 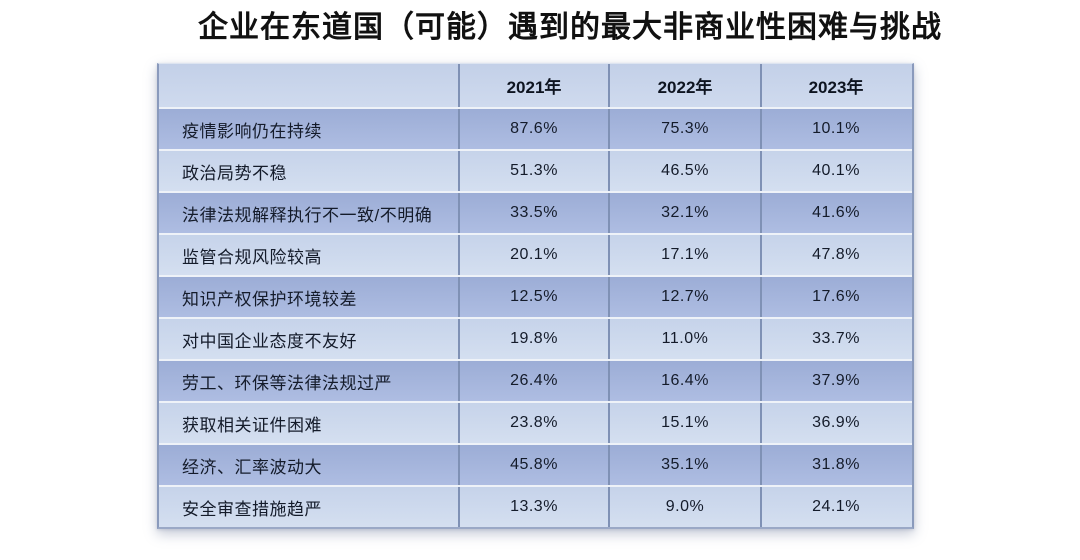 What do you see at coordinates (533, 129) in the screenshot?
I see `value-2021: 87.6%` at bounding box center [533, 129].